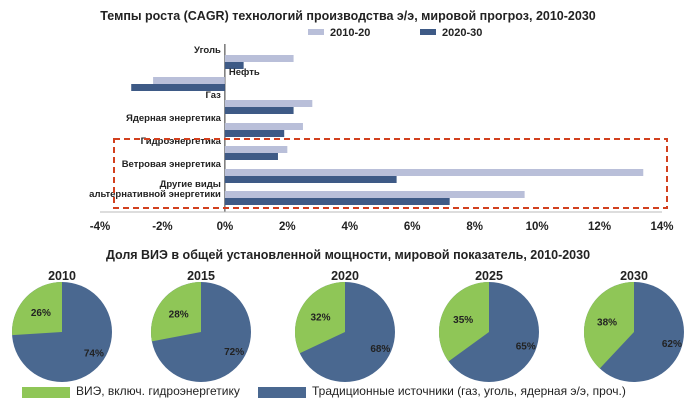  Describe the element at coordinates (287, 227) in the screenshot. I see `x-tick-label-3: 2%` at that location.